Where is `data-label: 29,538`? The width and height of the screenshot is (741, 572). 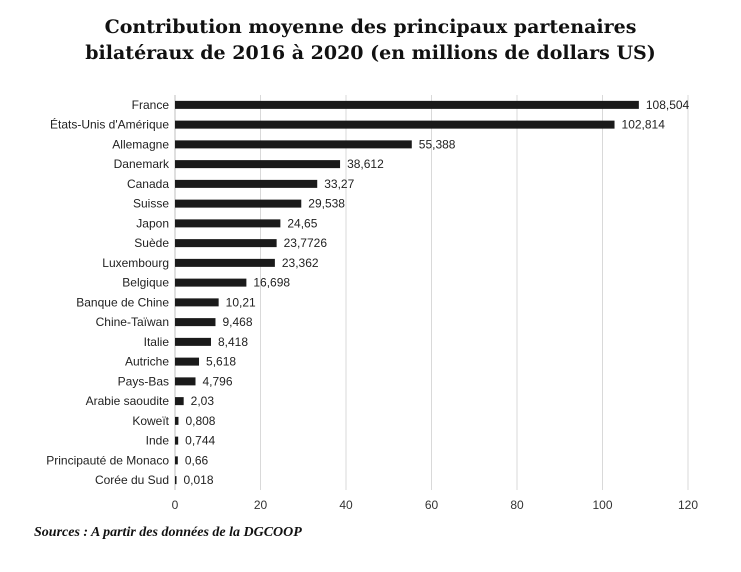 data-label: 29,538 is located at coordinates (326, 204).